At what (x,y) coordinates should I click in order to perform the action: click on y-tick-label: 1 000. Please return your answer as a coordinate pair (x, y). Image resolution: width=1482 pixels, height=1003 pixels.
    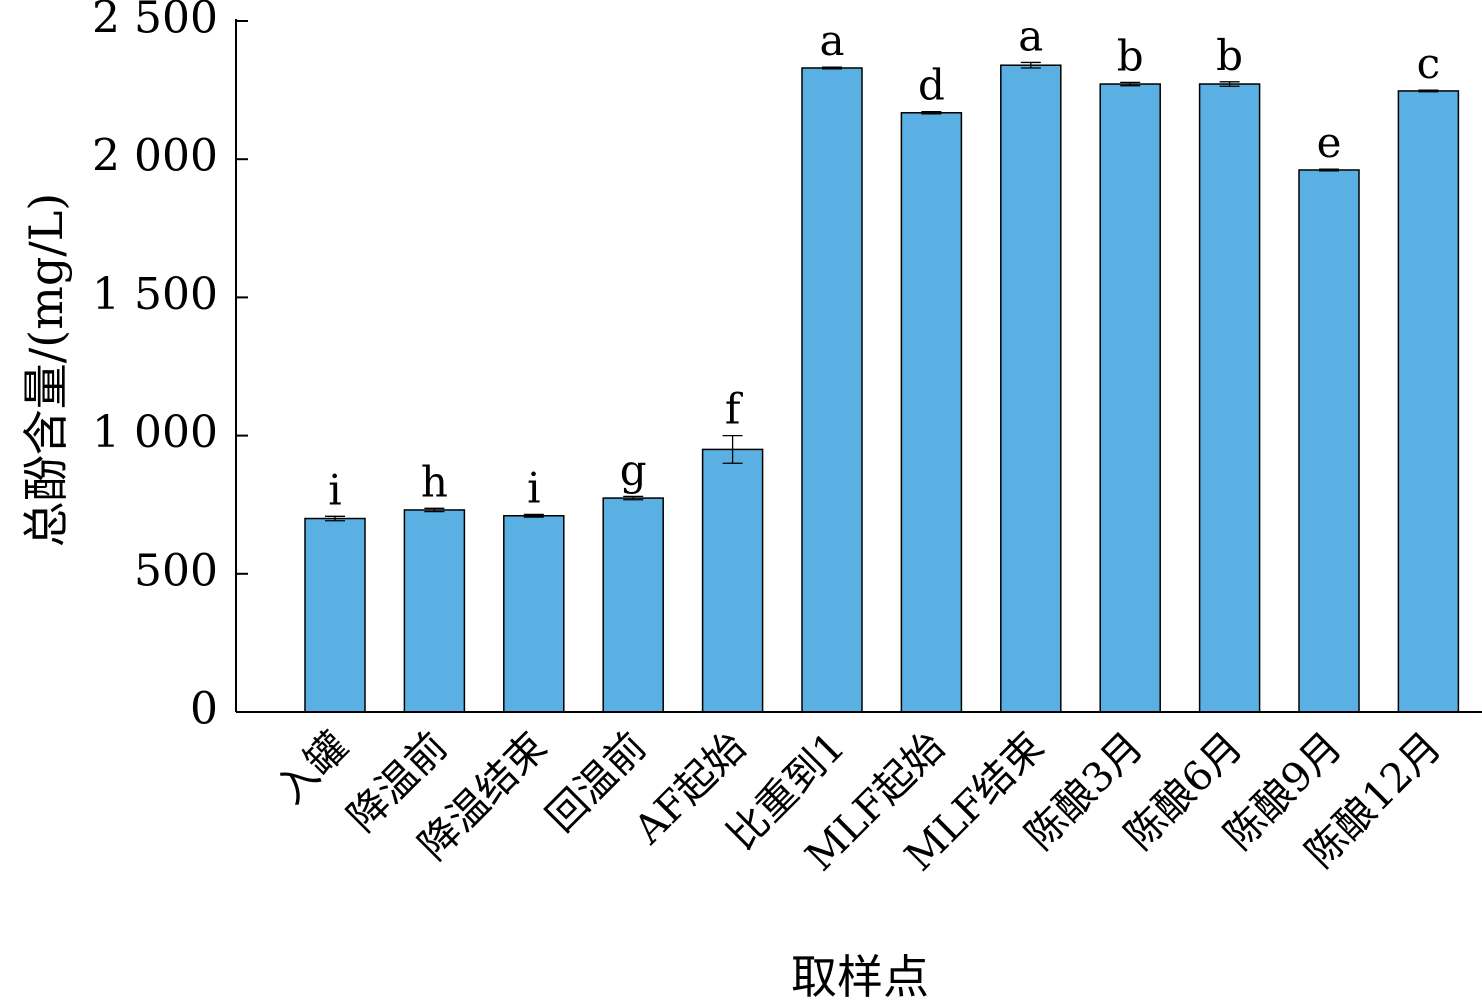
    Looking at the image, I should click on (155, 432).